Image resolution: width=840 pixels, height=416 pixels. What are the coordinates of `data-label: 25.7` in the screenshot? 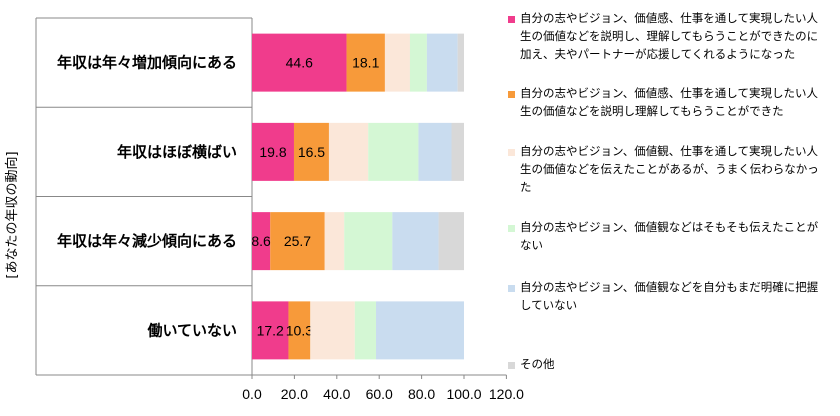 It's located at (297, 241).